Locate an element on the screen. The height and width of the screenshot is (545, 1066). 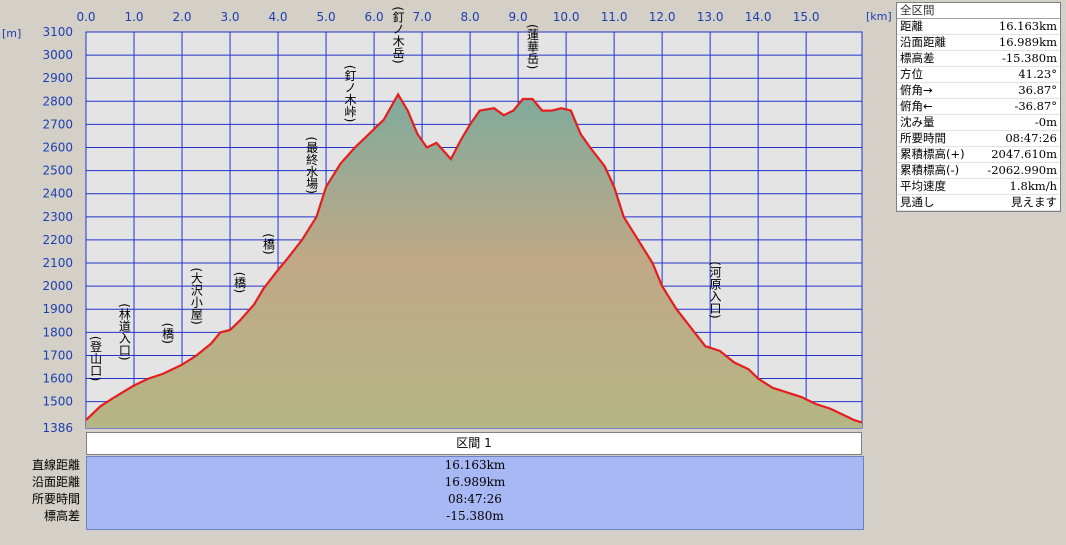
info-label: 俯角→ is located at coordinates (916, 90).